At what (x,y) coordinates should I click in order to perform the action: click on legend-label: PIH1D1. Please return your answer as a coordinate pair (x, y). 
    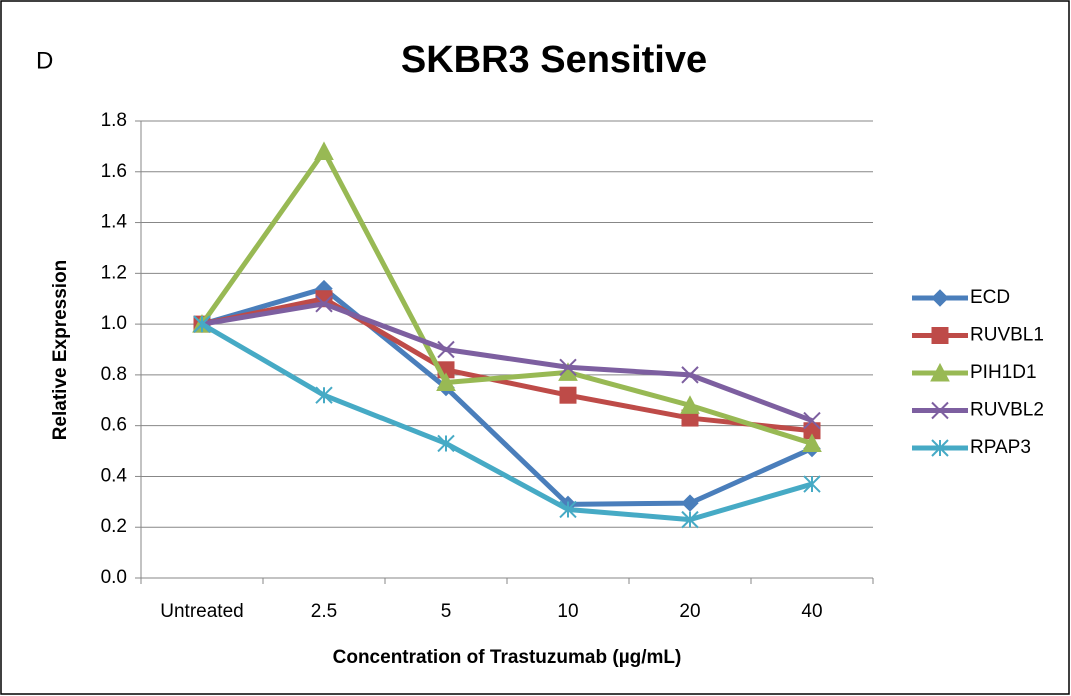
    Looking at the image, I should click on (1003, 372).